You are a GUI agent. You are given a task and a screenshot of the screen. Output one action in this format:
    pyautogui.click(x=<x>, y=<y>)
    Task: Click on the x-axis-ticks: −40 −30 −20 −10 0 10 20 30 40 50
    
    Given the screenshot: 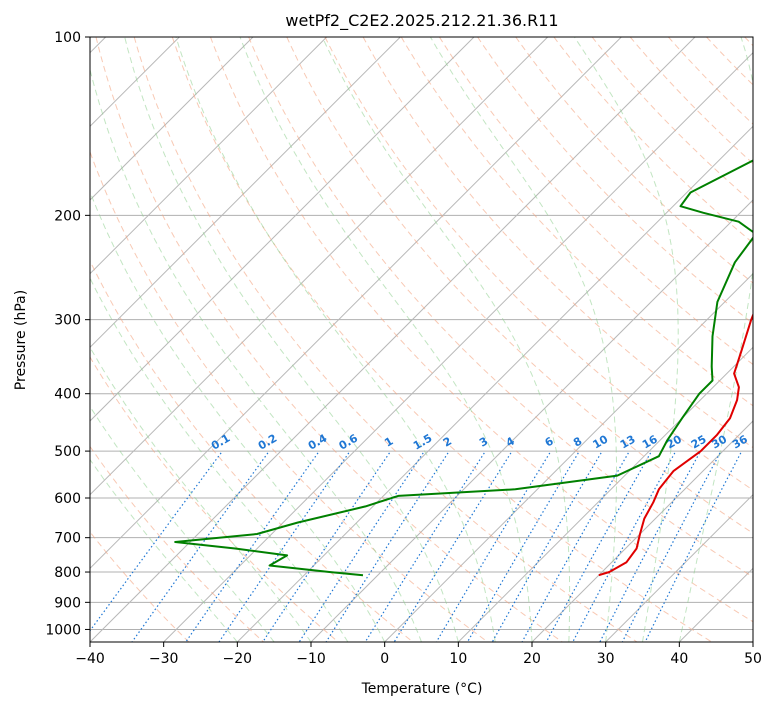 What is the action you would take?
    pyautogui.click(x=418, y=654)
    